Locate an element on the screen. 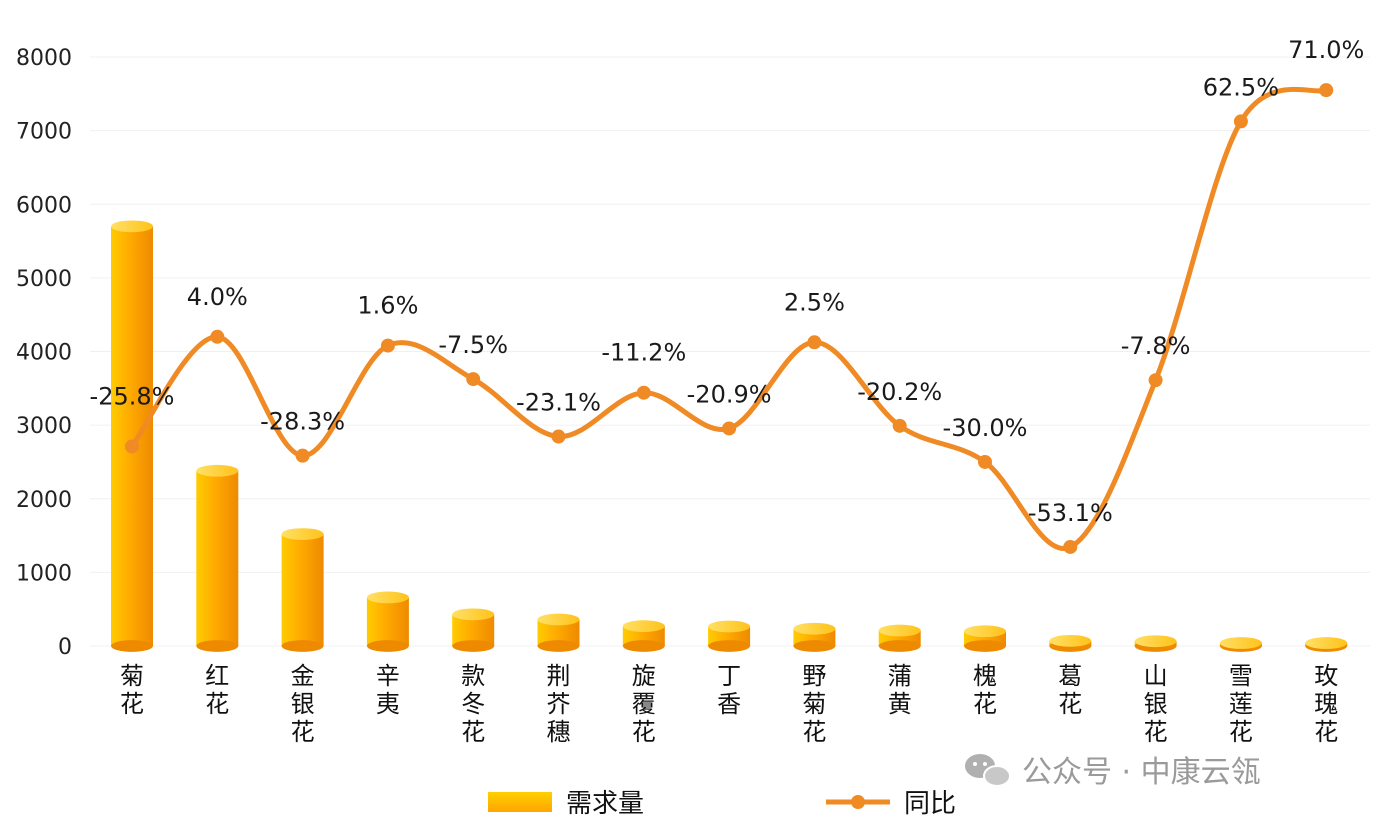 The image size is (1386, 826). y-tick-label: 6000 is located at coordinates (44, 205).